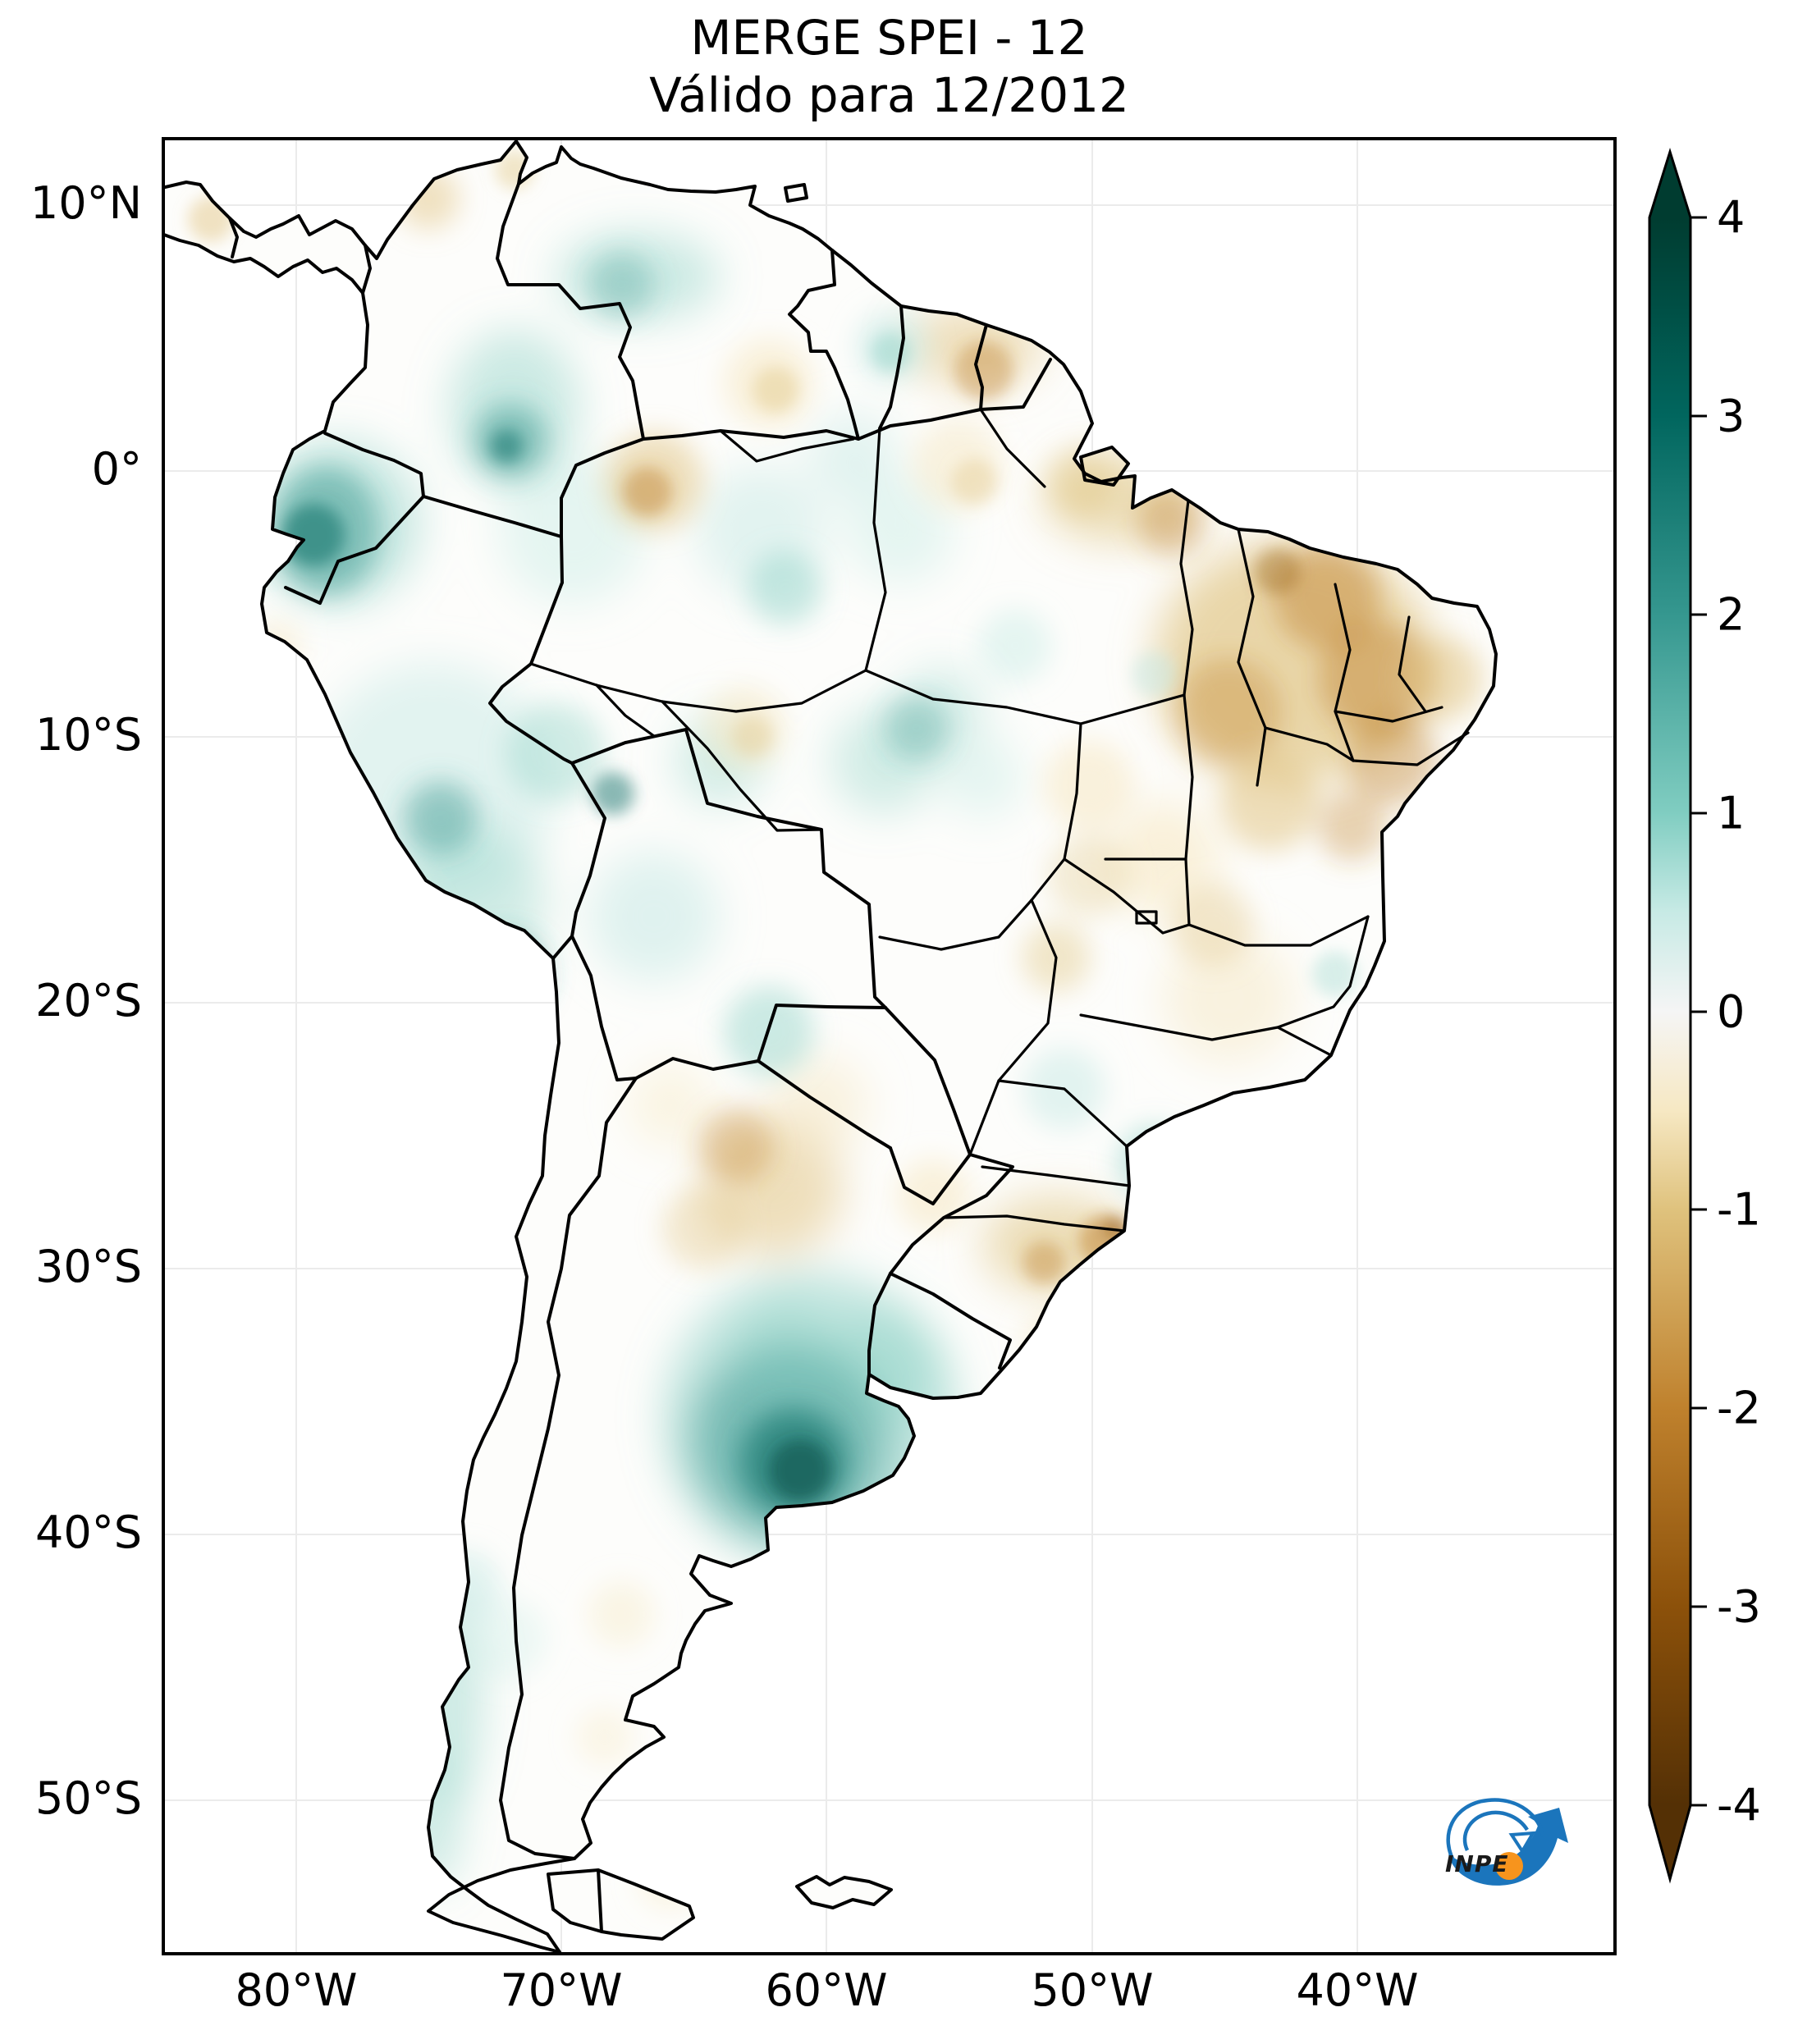 The width and height of the screenshot is (1798, 2044). I want to click on lon-tick-label: 50°W, so click(1092, 1990).